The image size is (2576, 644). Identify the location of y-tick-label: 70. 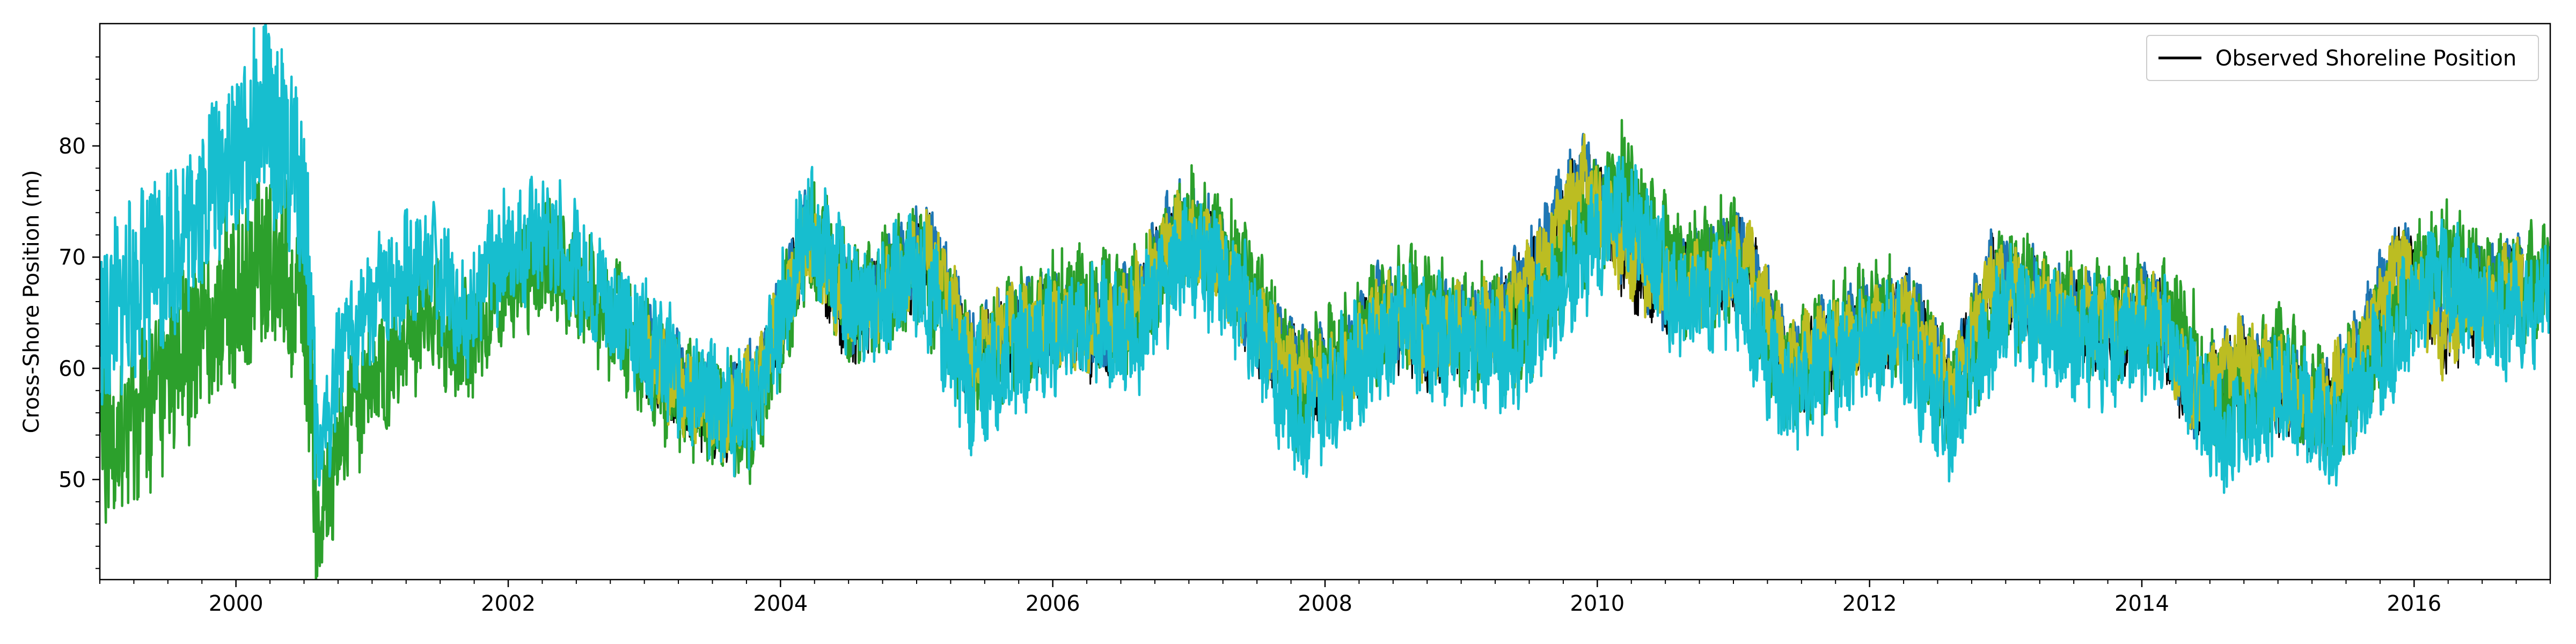
(72, 257).